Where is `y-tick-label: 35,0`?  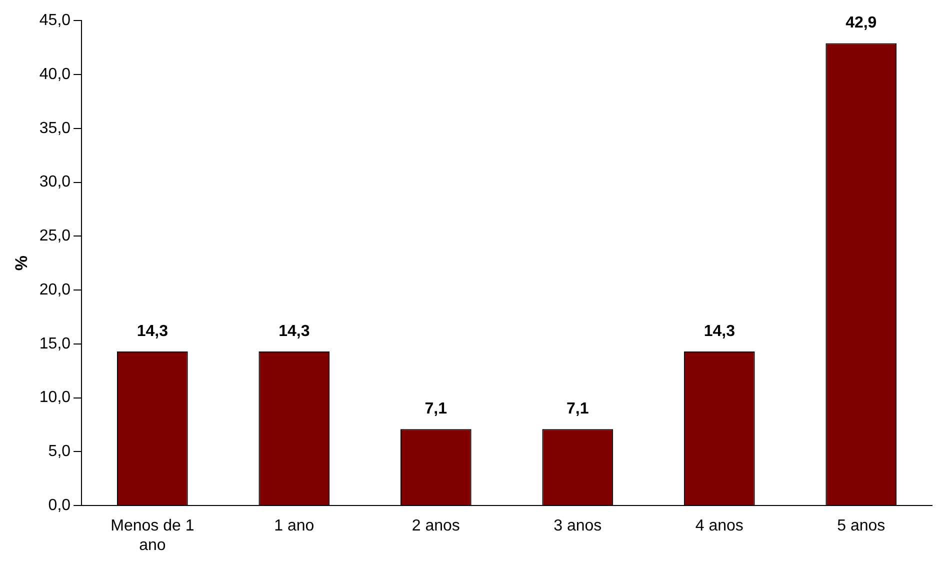 y-tick-label: 35,0 is located at coordinates (55, 128).